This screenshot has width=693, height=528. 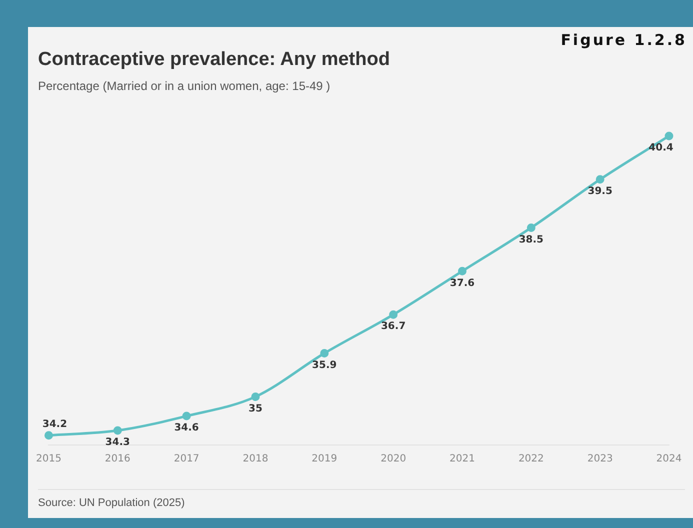 I want to click on x-tick-label: 2017, so click(x=187, y=459).